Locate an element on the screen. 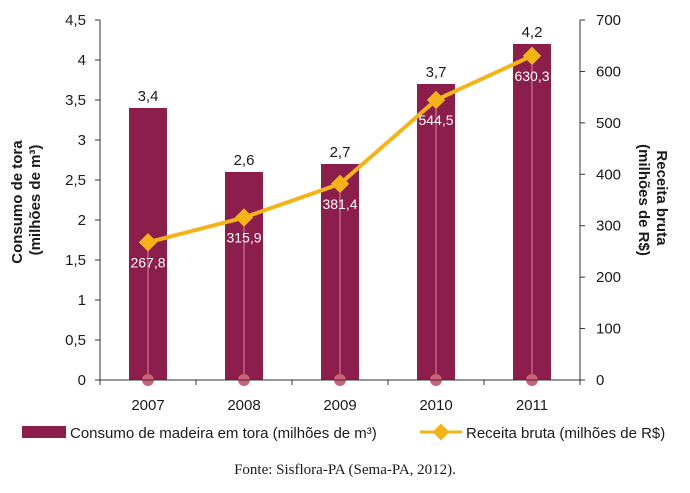  source-note: Fonte: Sisflora-PA (Sema-PA, 2012). is located at coordinates (345, 470).